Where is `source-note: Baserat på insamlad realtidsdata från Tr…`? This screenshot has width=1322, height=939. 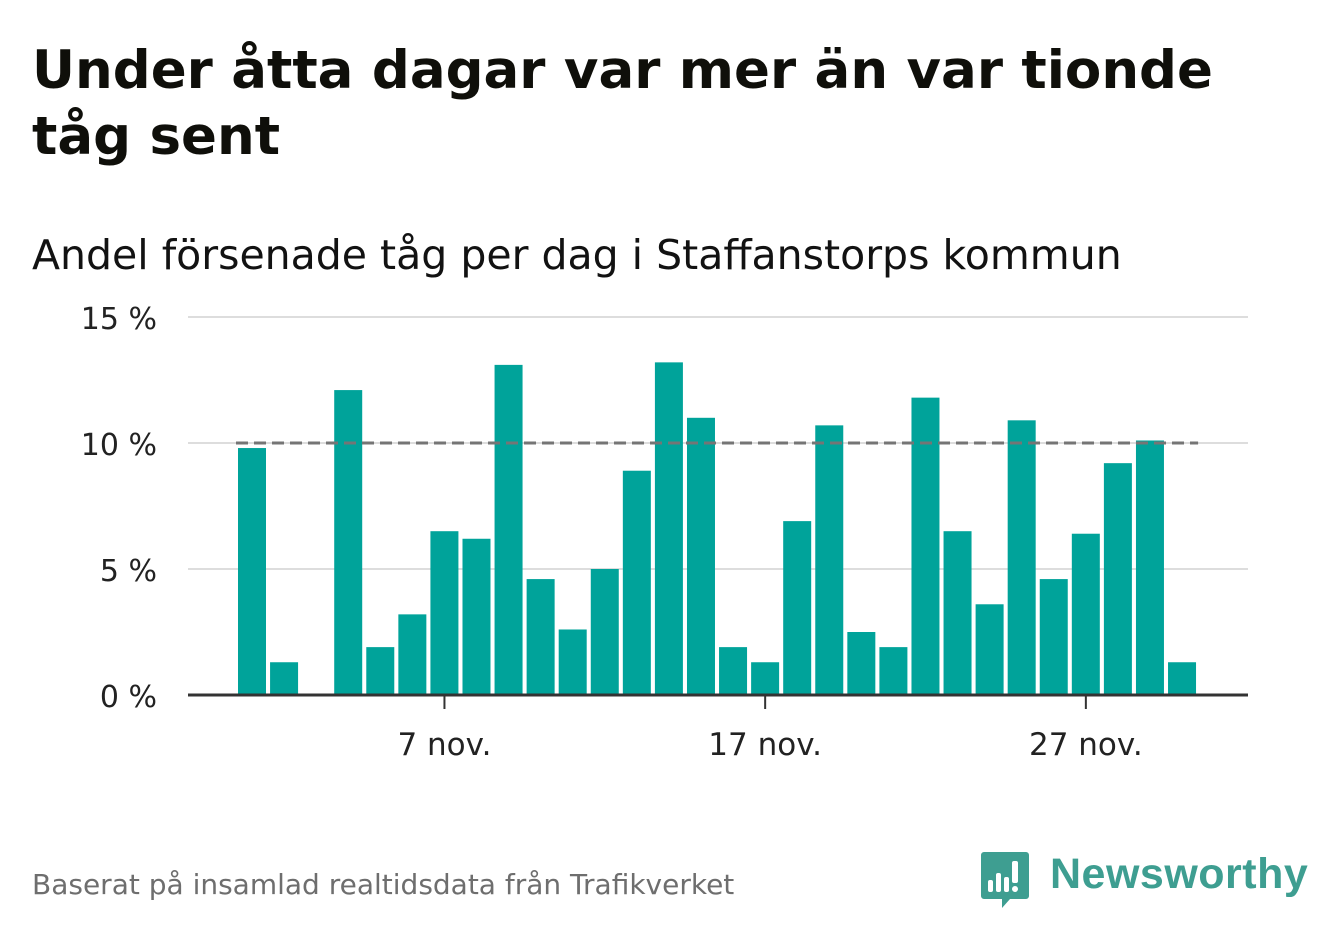
source-note: Baserat på insamlad realtidsdata från Tr… is located at coordinates (383, 884).